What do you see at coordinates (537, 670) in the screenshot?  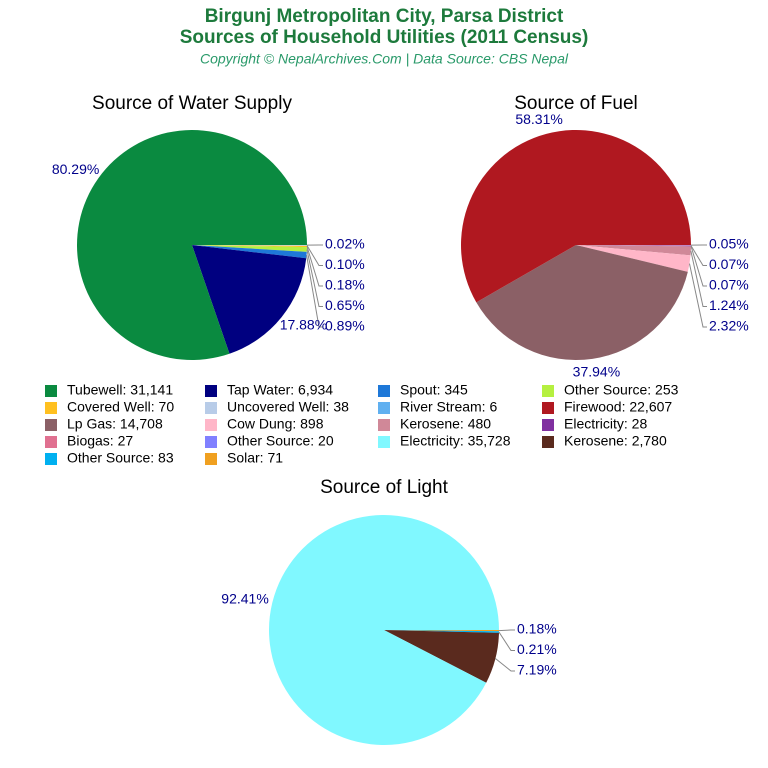 I see `data-label: 7.19%` at bounding box center [537, 670].